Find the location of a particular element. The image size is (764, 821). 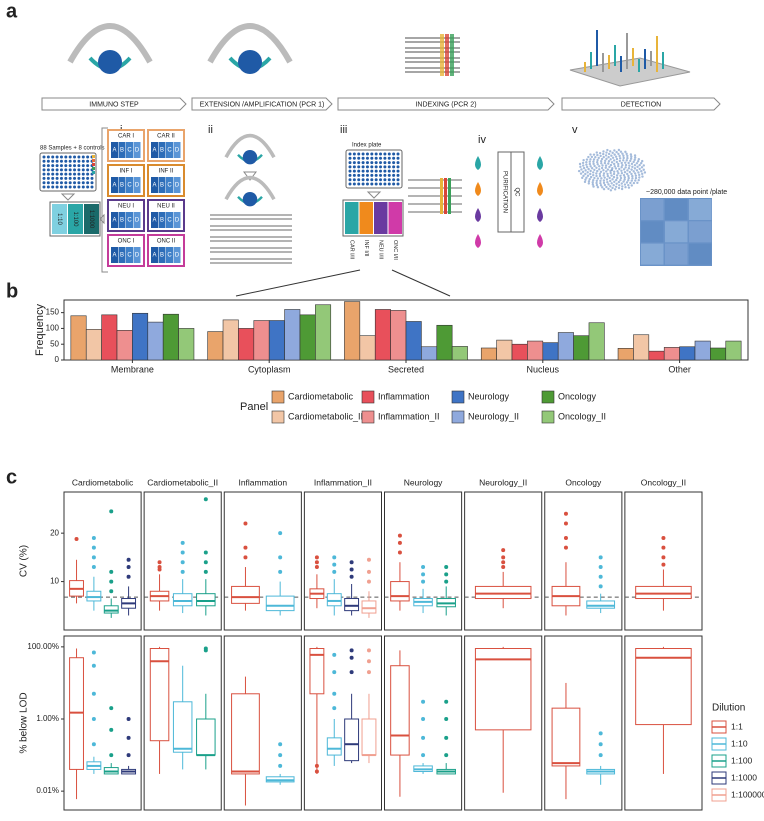

well-letter: D is located at coordinates (177, 151).